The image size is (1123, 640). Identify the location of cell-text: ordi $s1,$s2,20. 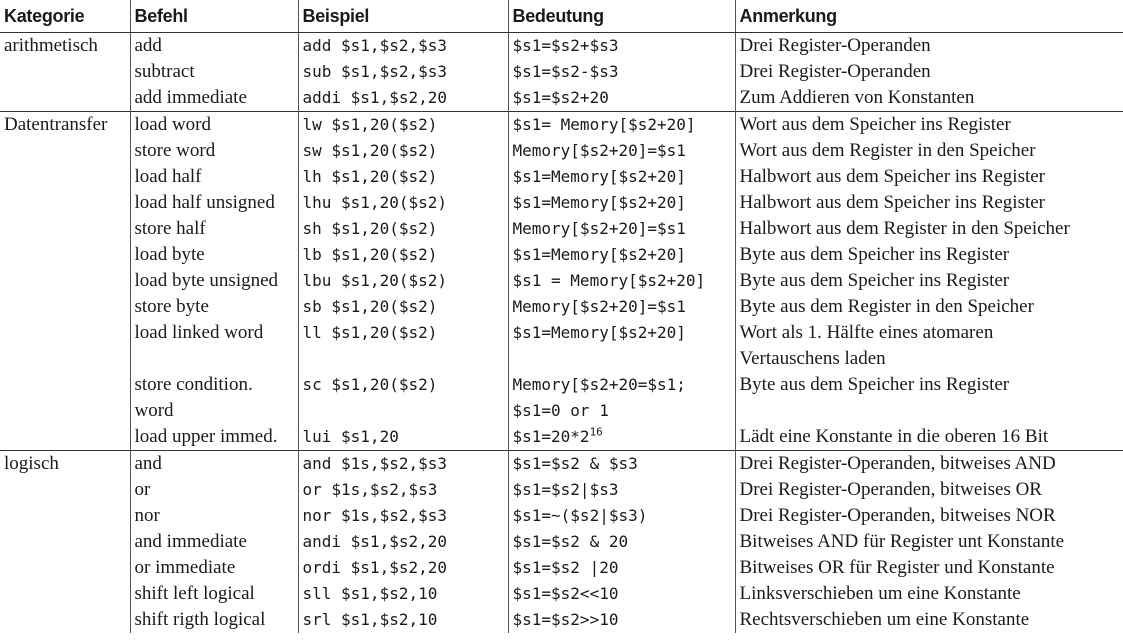
(375, 567).